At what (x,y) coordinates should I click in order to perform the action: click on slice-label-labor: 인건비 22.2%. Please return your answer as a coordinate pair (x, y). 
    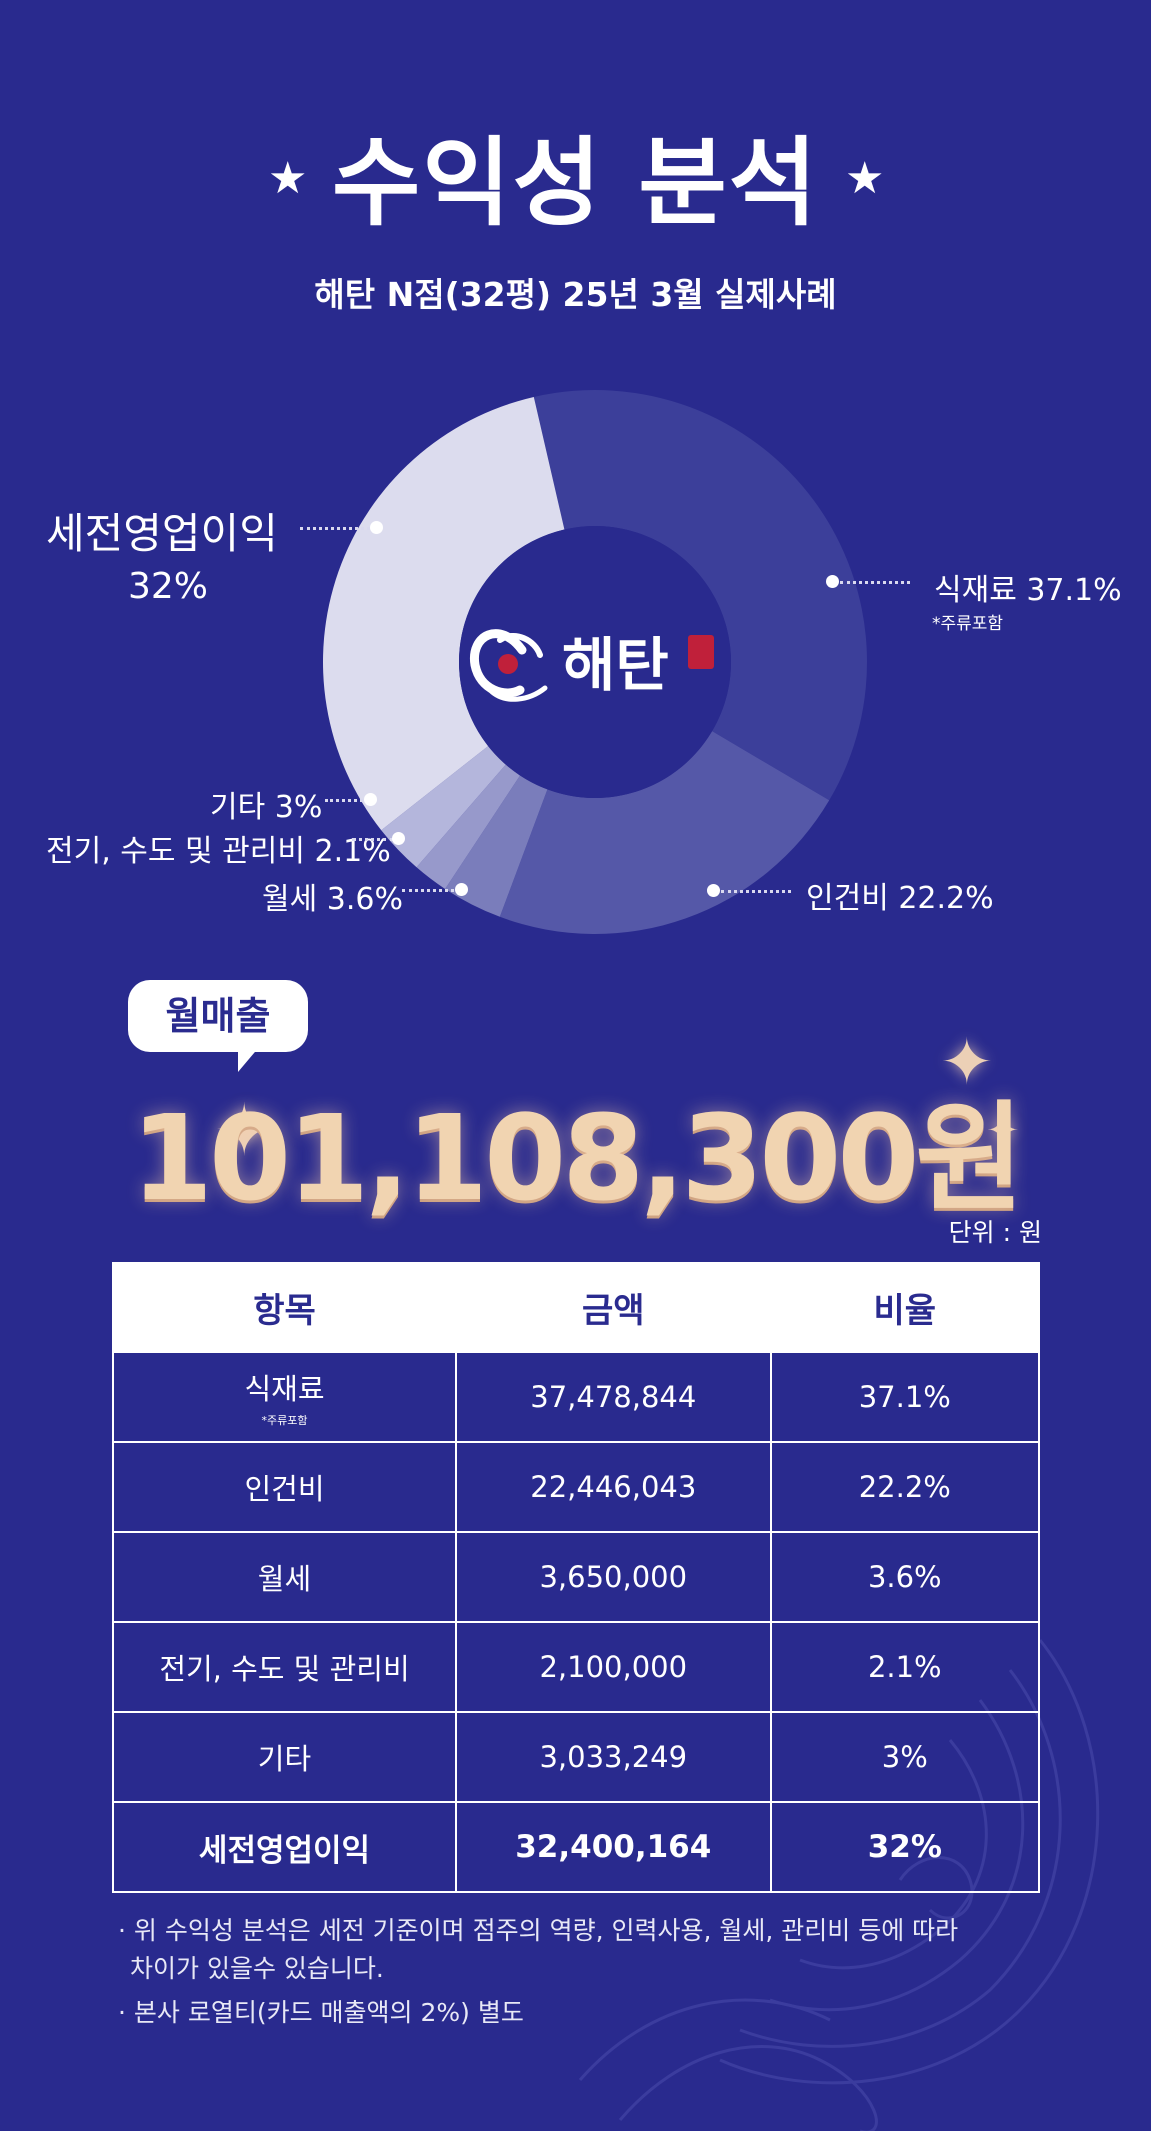
    Looking at the image, I should click on (900, 898).